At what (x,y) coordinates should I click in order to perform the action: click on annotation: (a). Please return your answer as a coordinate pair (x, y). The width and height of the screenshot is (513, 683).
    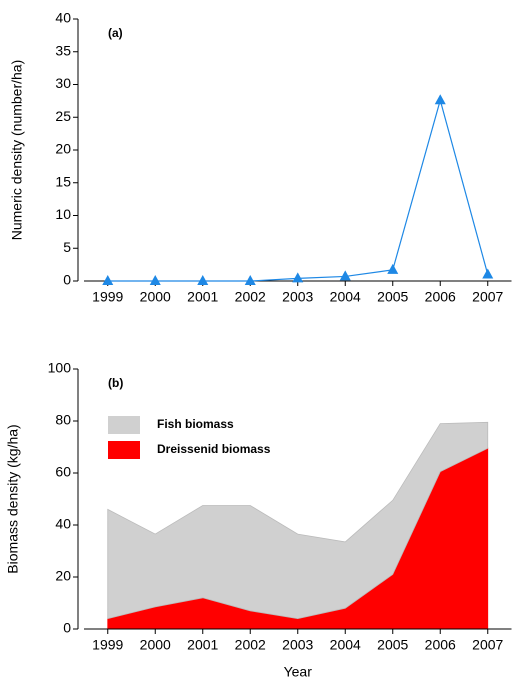
    Looking at the image, I should click on (115, 33).